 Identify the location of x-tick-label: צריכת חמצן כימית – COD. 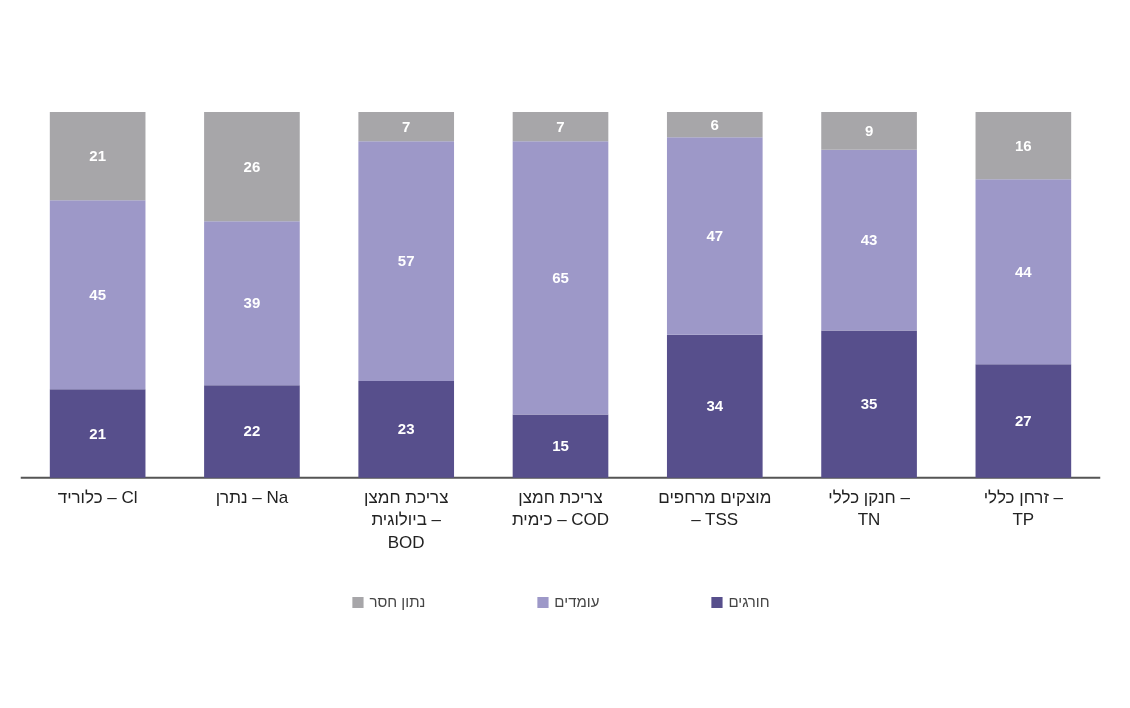
(560, 508).